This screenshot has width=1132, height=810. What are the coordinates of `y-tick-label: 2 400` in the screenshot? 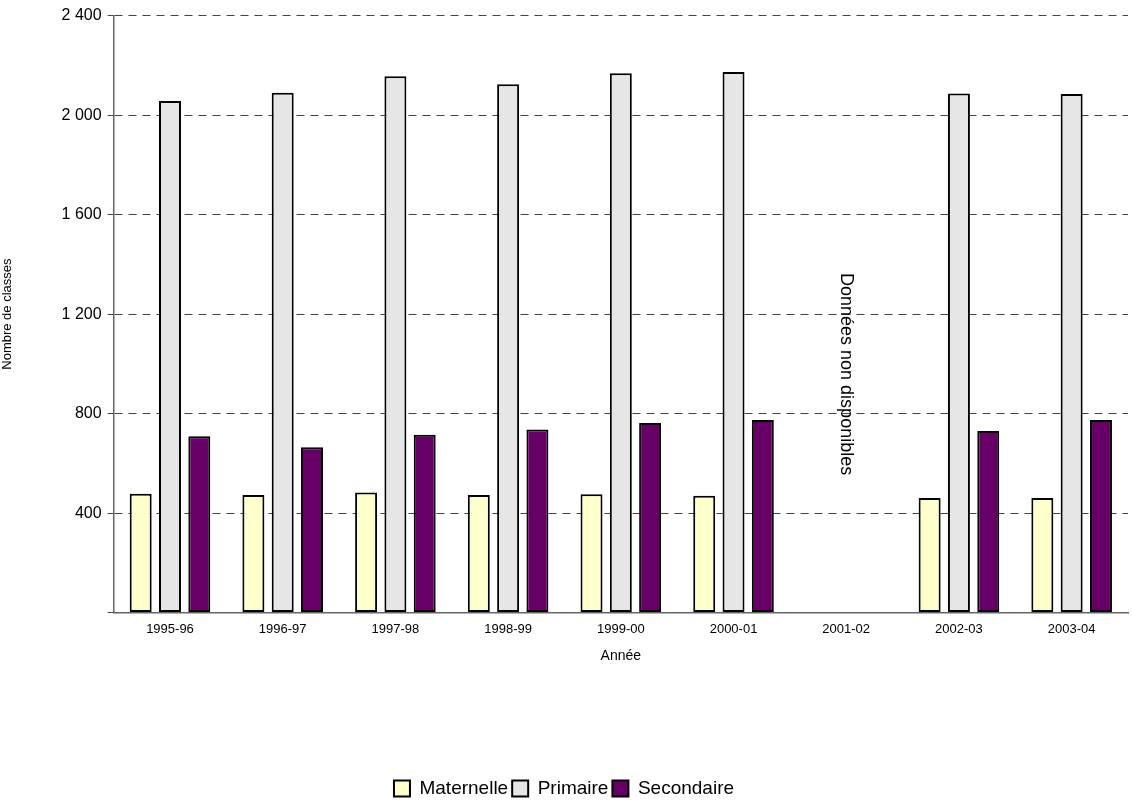 It's located at (81, 15).